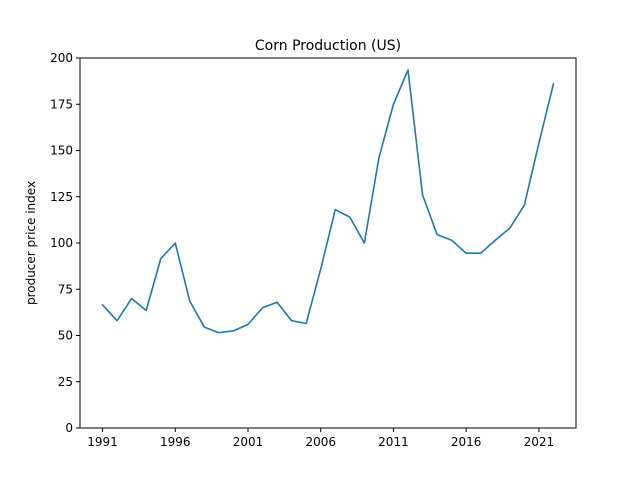 Image resolution: width=640 pixels, height=480 pixels. Describe the element at coordinates (61, 243) in the screenshot. I see `y-tick-label: 100` at that location.